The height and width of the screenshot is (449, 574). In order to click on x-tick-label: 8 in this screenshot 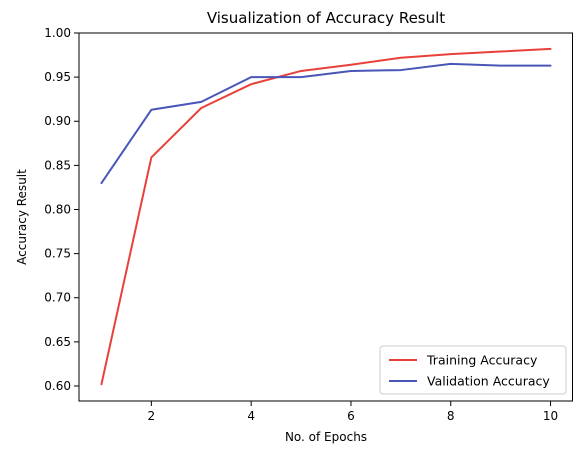, I will do `click(451, 416)`.